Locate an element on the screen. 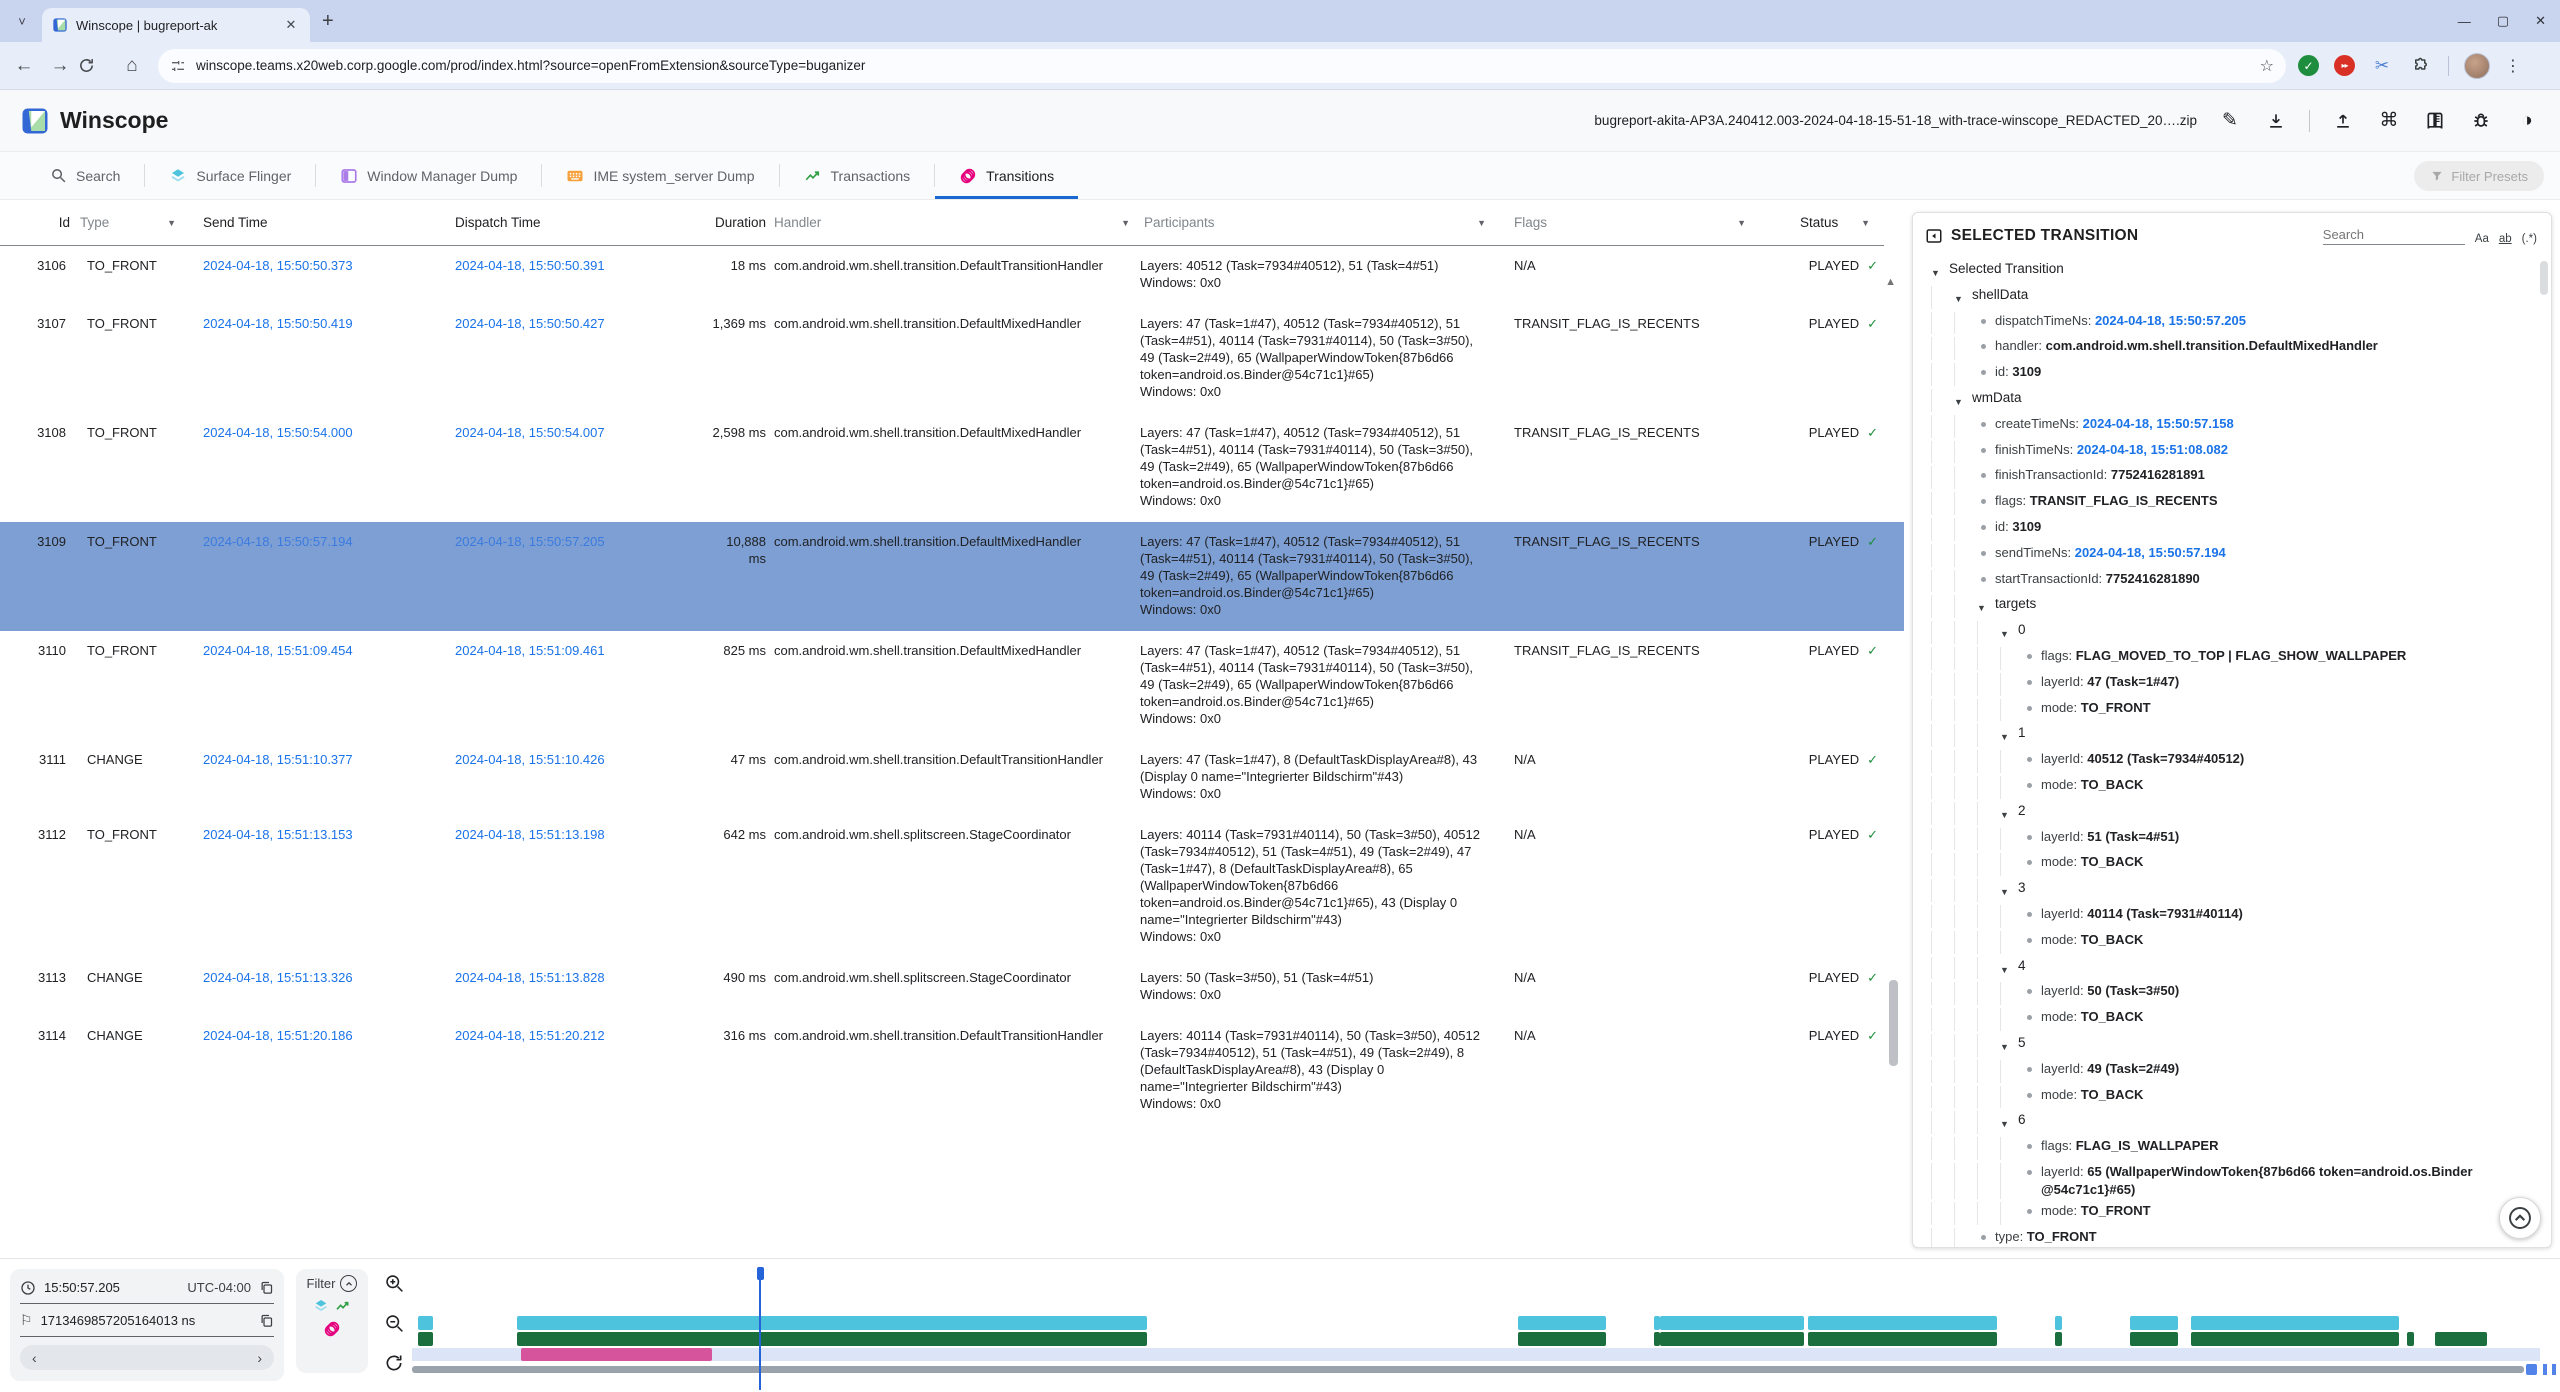 This screenshot has width=2560, height=1392. tab-search-button: ˅ is located at coordinates (22, 21).